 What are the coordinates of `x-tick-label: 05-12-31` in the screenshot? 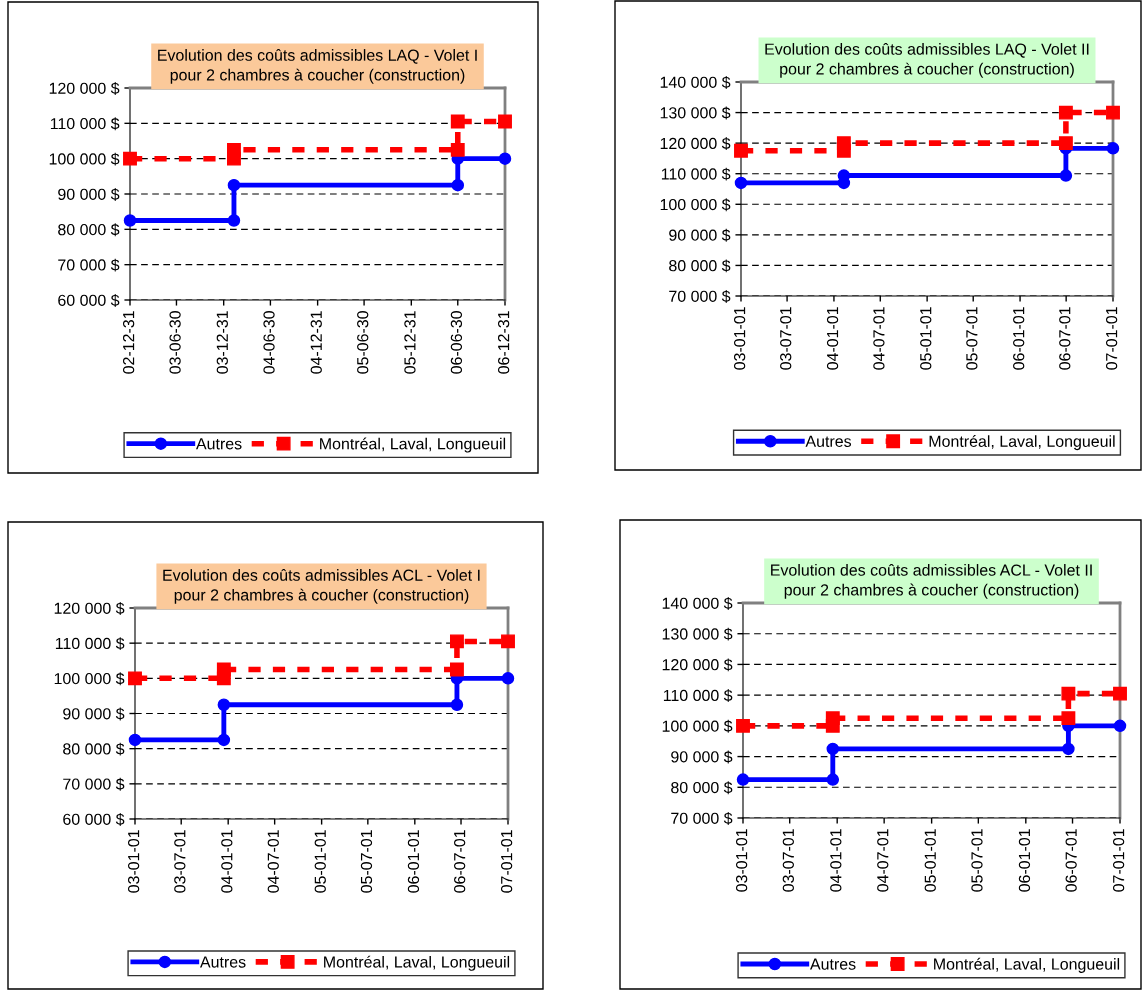 It's located at (410, 342).